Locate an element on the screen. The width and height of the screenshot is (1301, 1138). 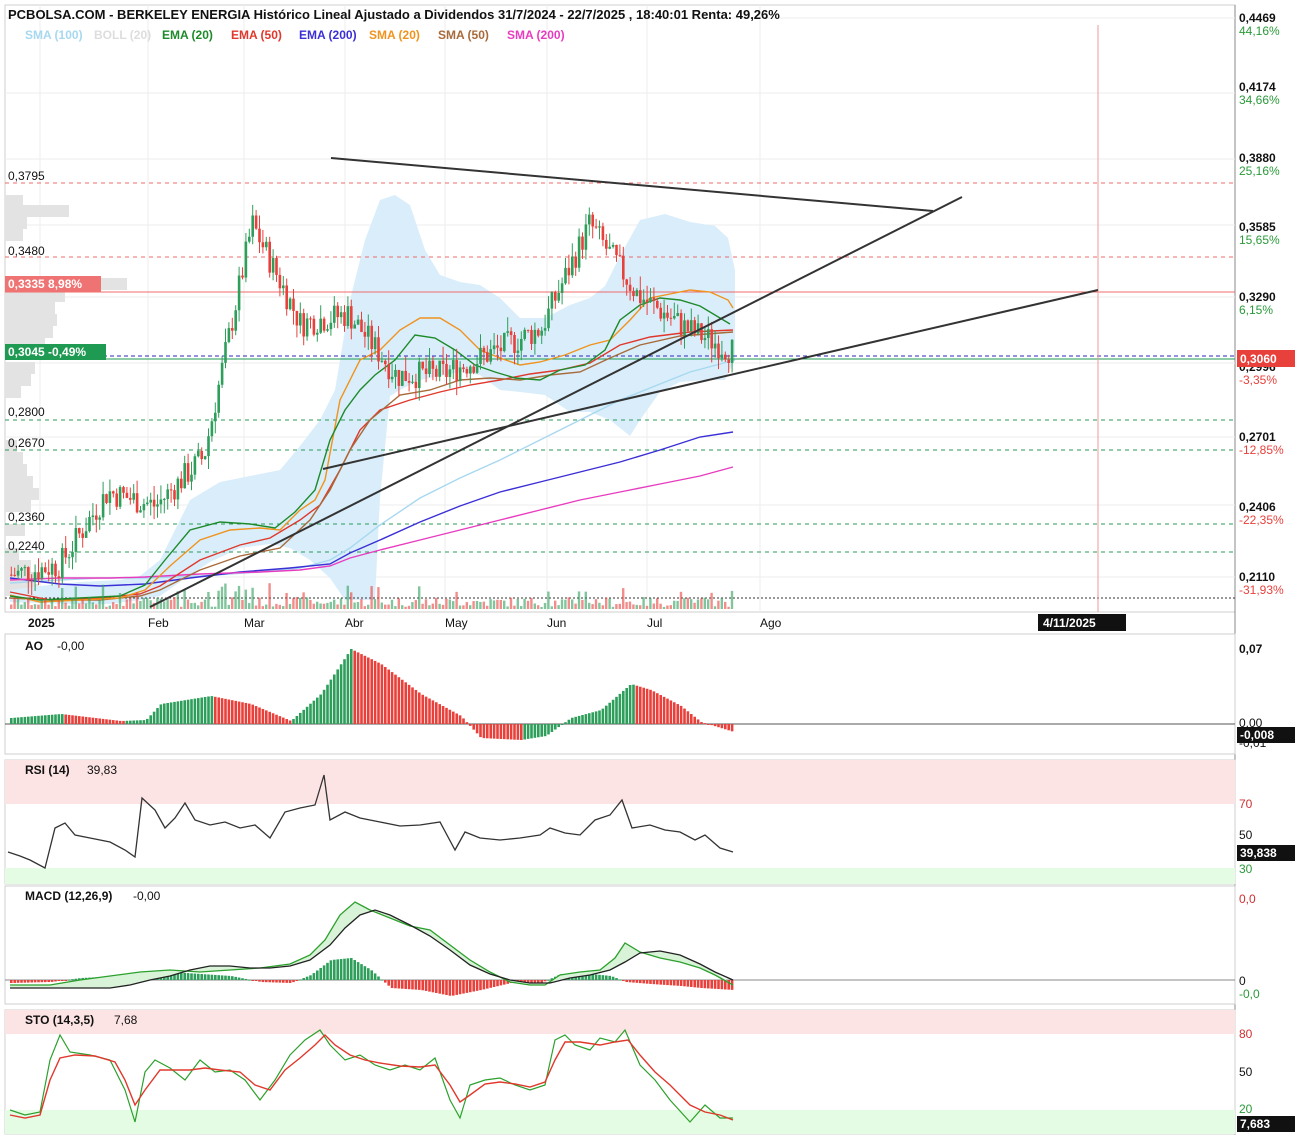
sto-d-line is located at coordinates (371, 1077).